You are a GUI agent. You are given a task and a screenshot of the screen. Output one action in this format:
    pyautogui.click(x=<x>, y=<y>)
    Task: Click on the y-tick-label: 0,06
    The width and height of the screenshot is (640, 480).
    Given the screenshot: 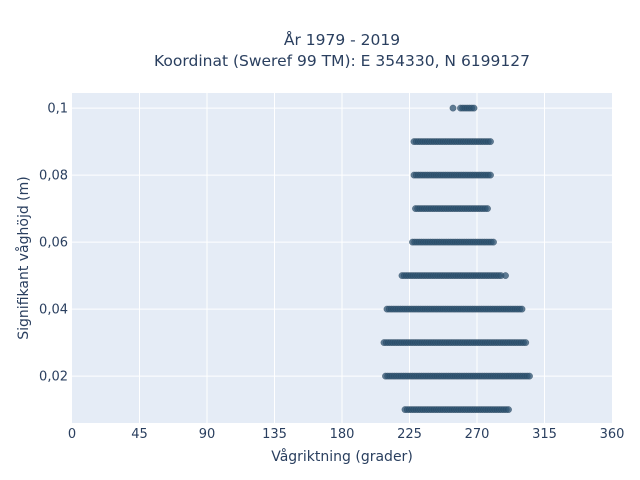 What is the action you would take?
    pyautogui.click(x=53, y=243)
    